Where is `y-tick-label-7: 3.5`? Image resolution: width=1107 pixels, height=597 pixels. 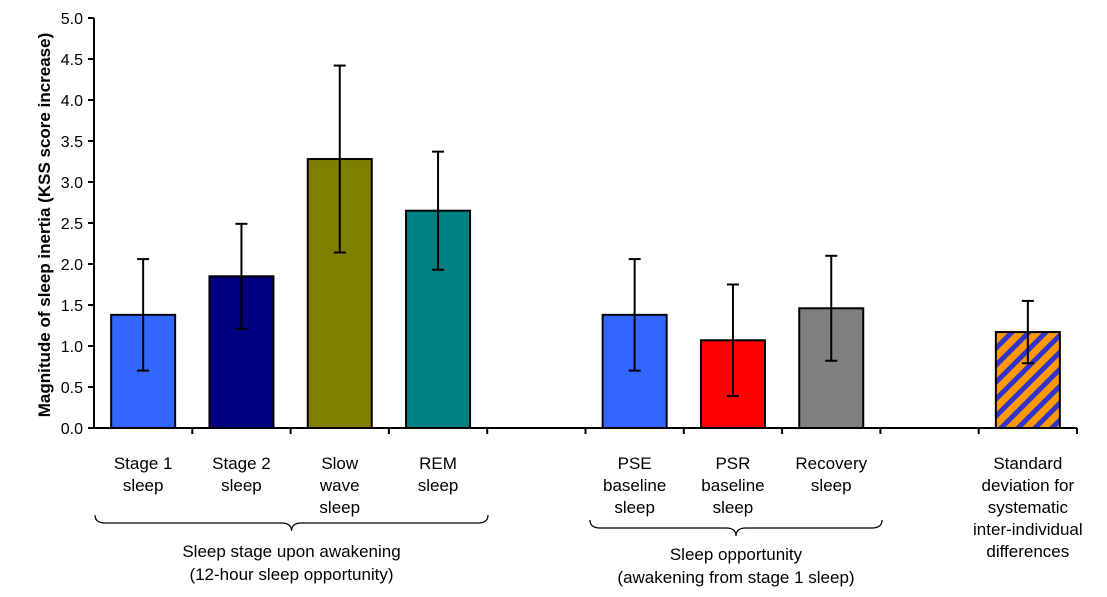
y-tick-label-7: 3.5 is located at coordinates (72, 142).